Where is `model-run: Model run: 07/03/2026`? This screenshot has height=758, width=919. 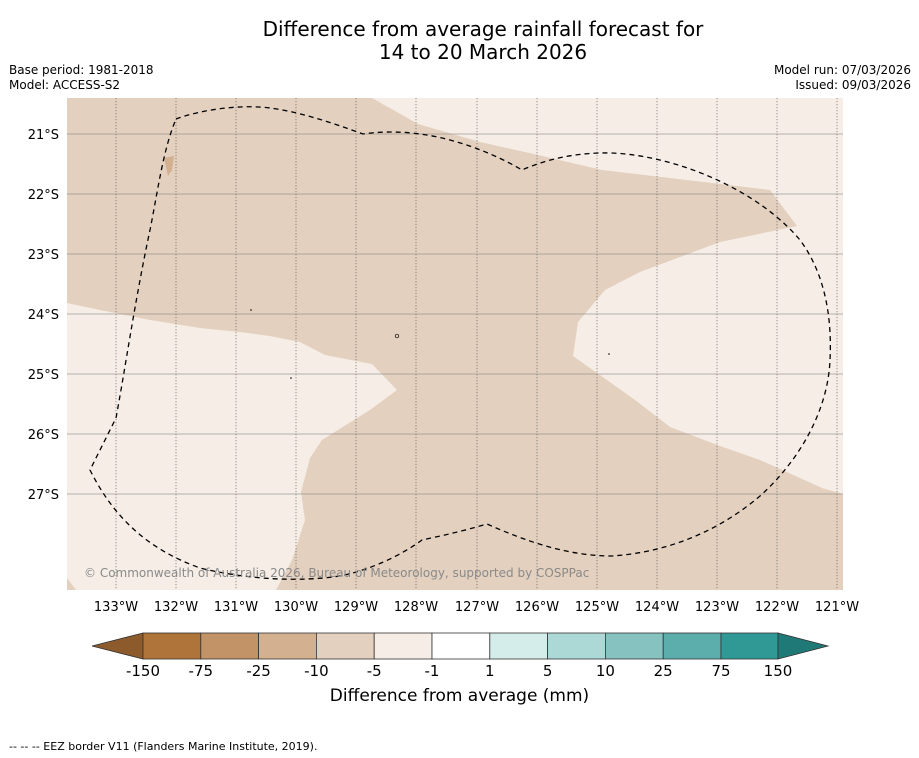
model-run: Model run: 07/03/2026 is located at coordinates (842, 70).